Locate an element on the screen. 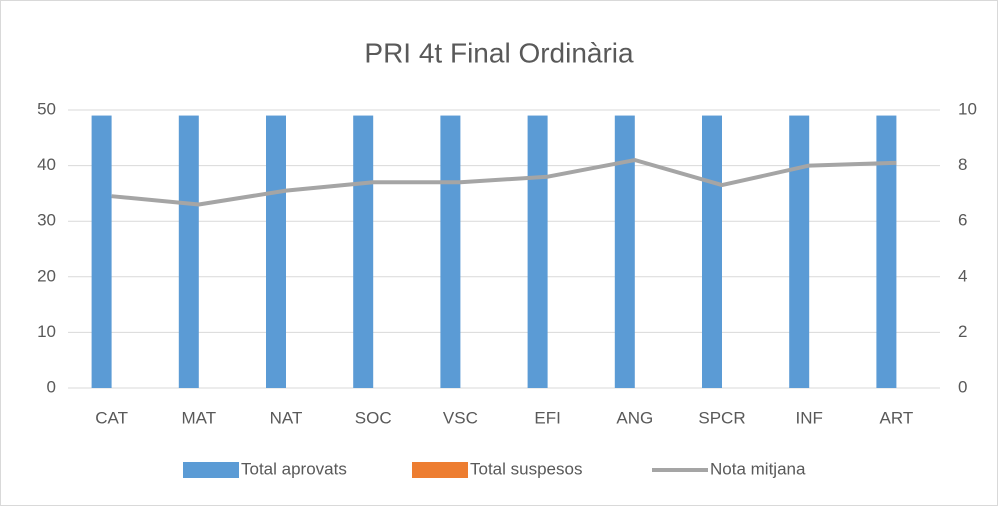  y-tick-label: 0 is located at coordinates (51, 386).